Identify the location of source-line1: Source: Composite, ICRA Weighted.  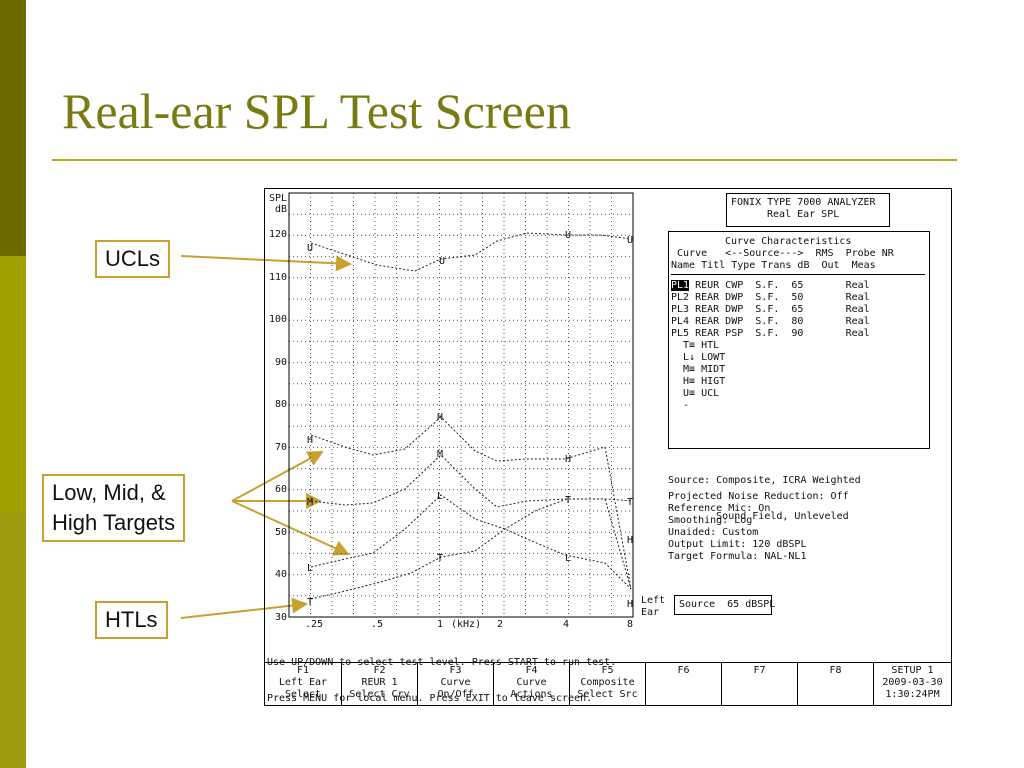
(764, 480).